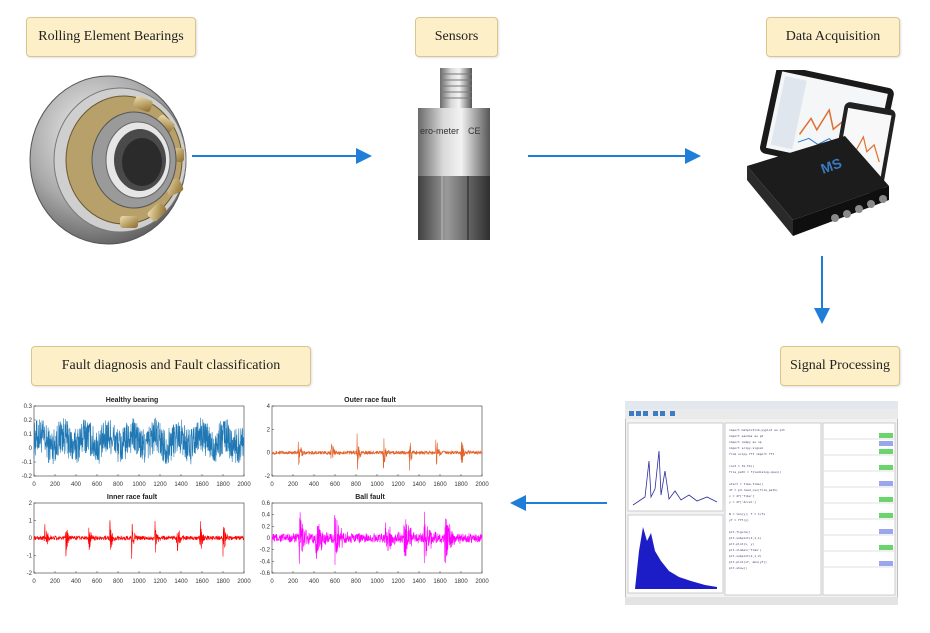 This screenshot has height=633, width=930. Describe the element at coordinates (746, 448) in the screenshot. I see `svg-text: import scipy.signal` at that location.